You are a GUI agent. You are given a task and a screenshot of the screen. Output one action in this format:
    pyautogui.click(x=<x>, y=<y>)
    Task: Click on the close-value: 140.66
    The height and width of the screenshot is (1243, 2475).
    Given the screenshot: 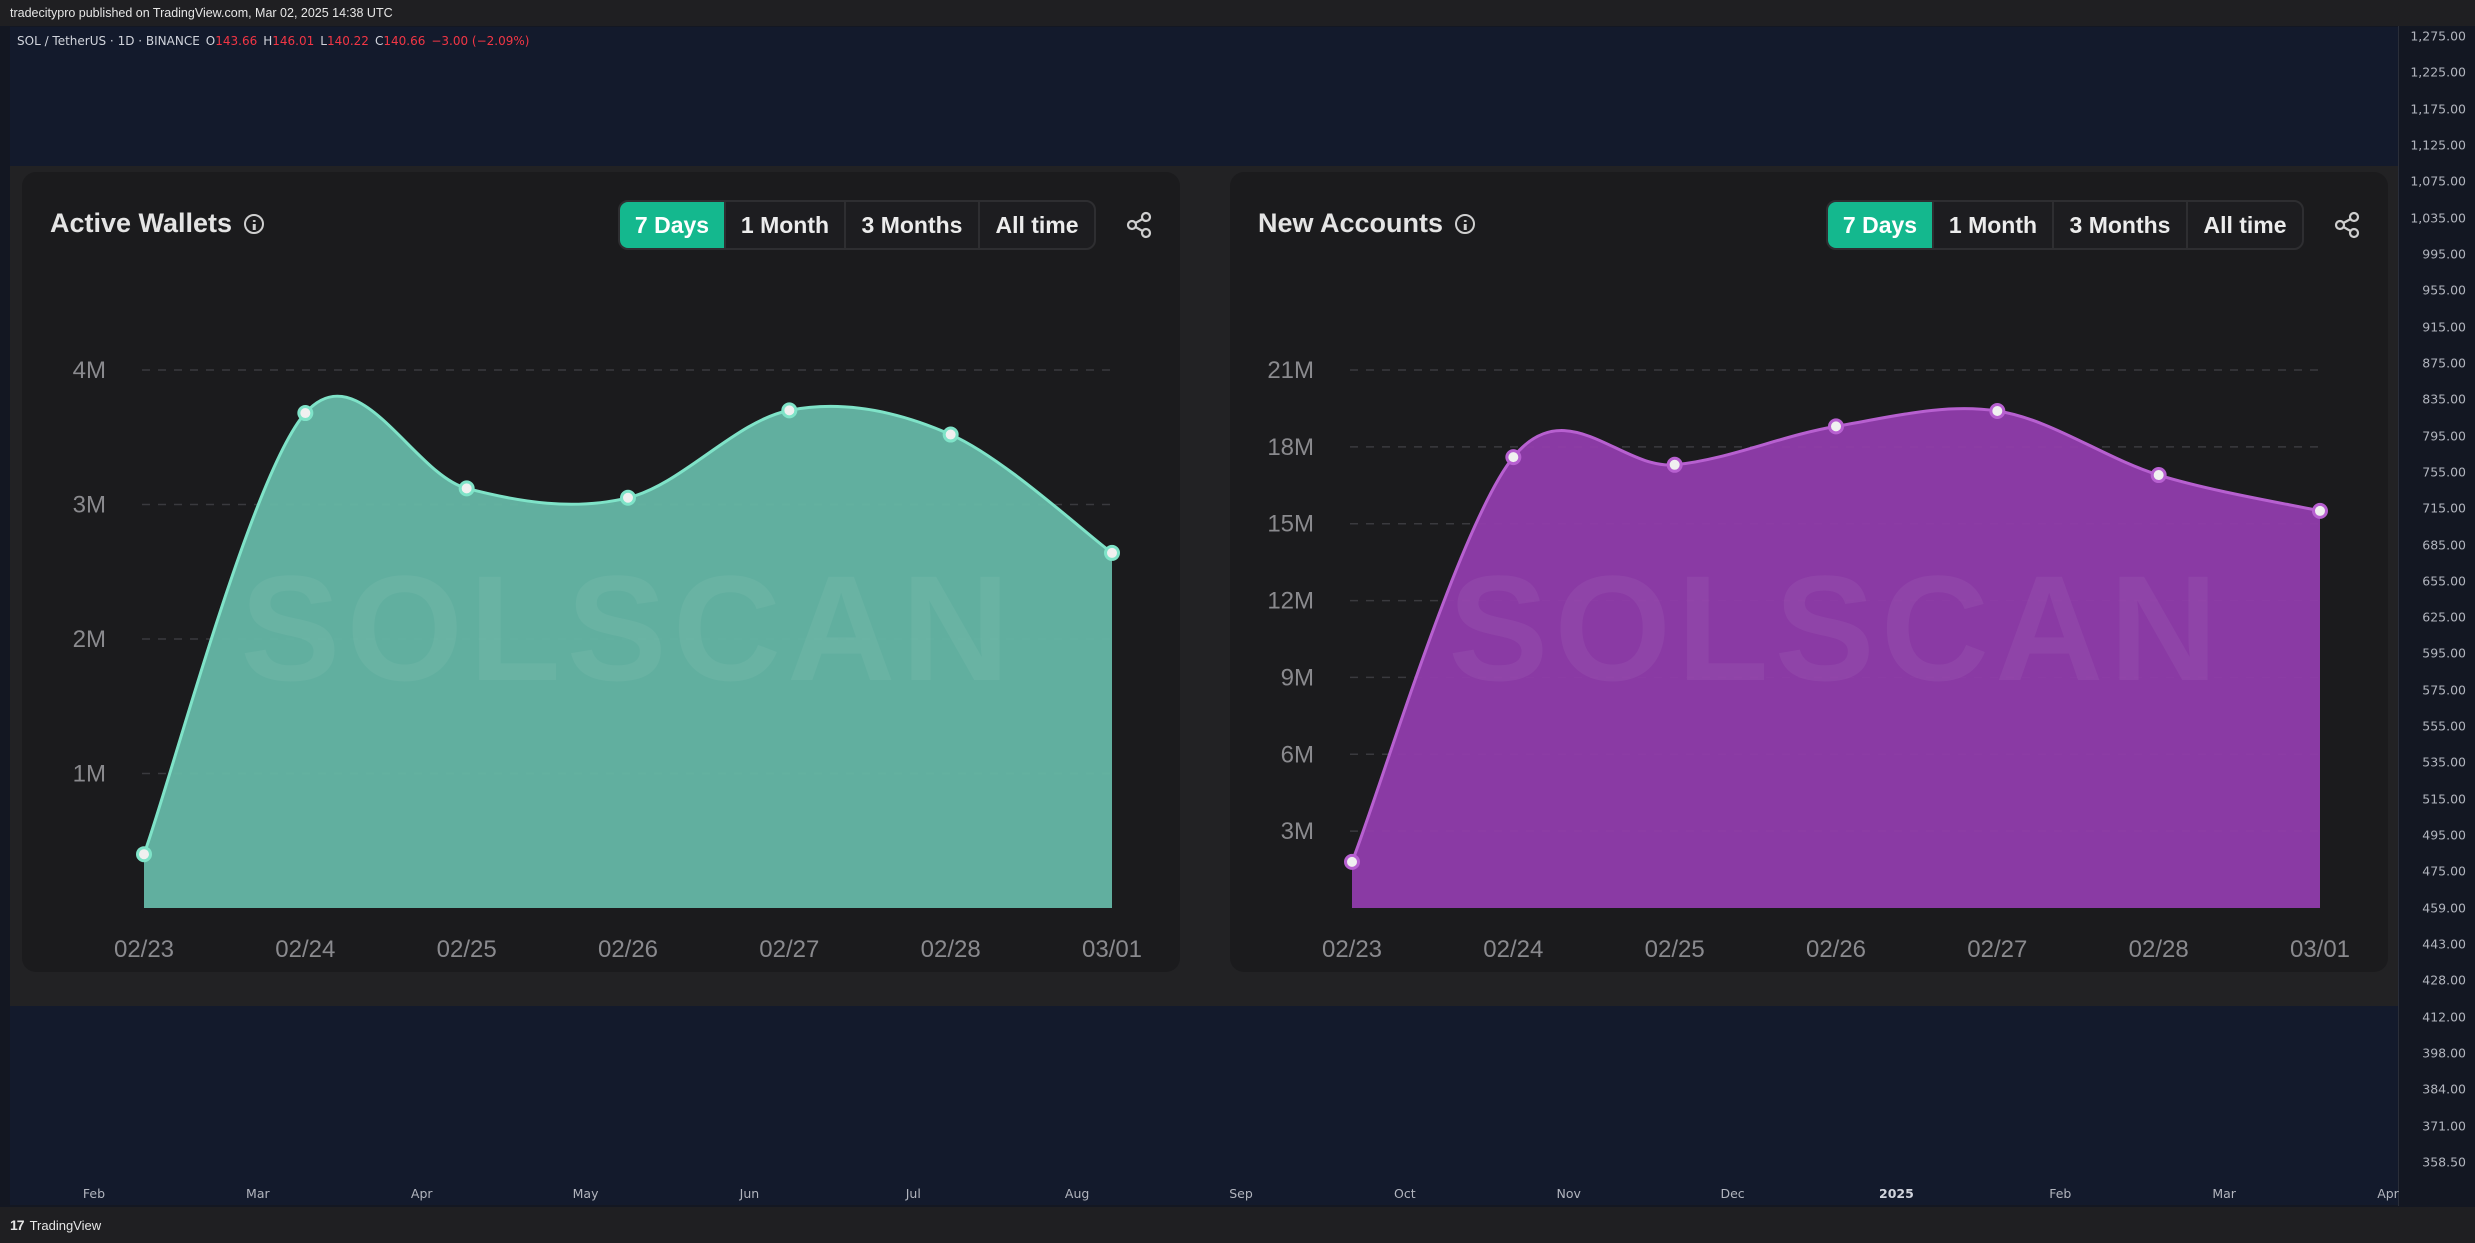 What is the action you would take?
    pyautogui.click(x=404, y=41)
    